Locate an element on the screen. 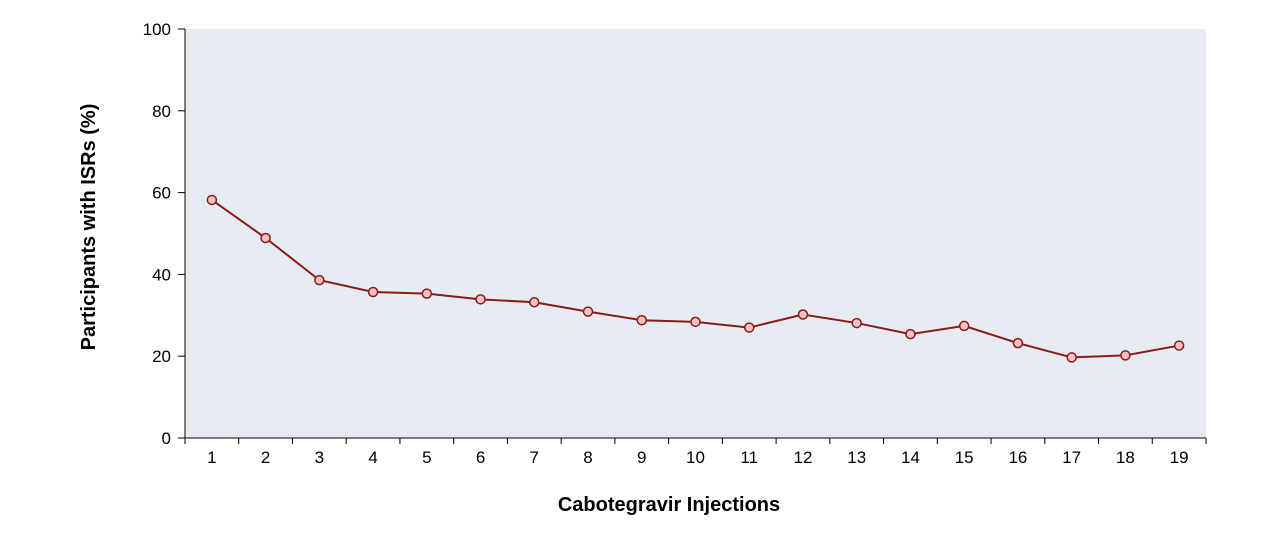 This screenshot has width=1280, height=549. x-tick-label: 10 is located at coordinates (695, 457).